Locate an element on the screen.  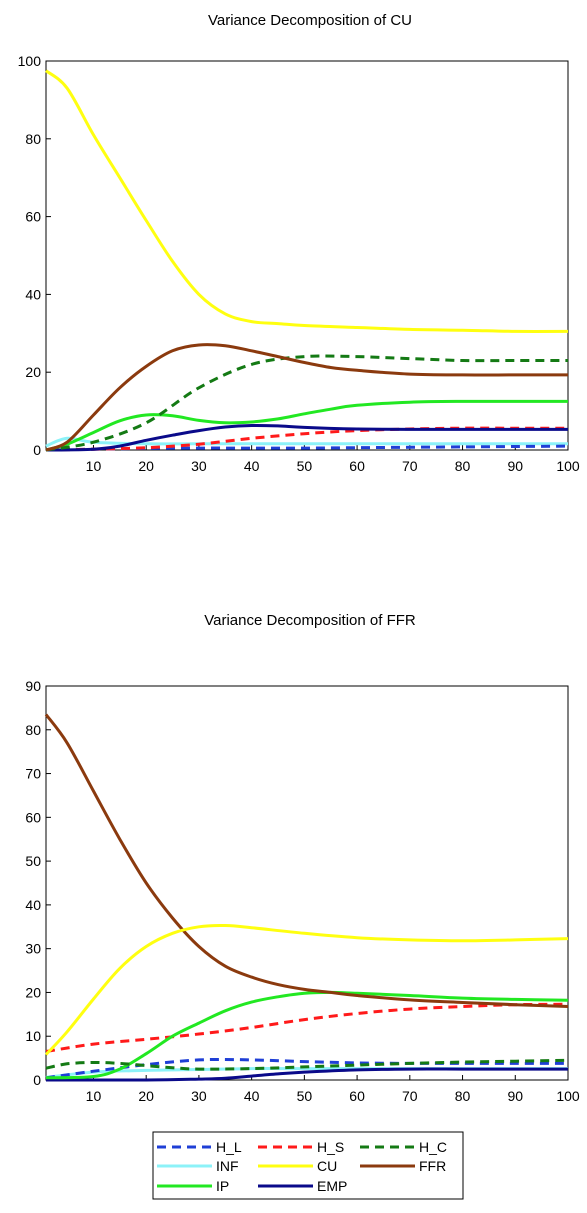
legend-label: H_L is located at coordinates (229, 1147).